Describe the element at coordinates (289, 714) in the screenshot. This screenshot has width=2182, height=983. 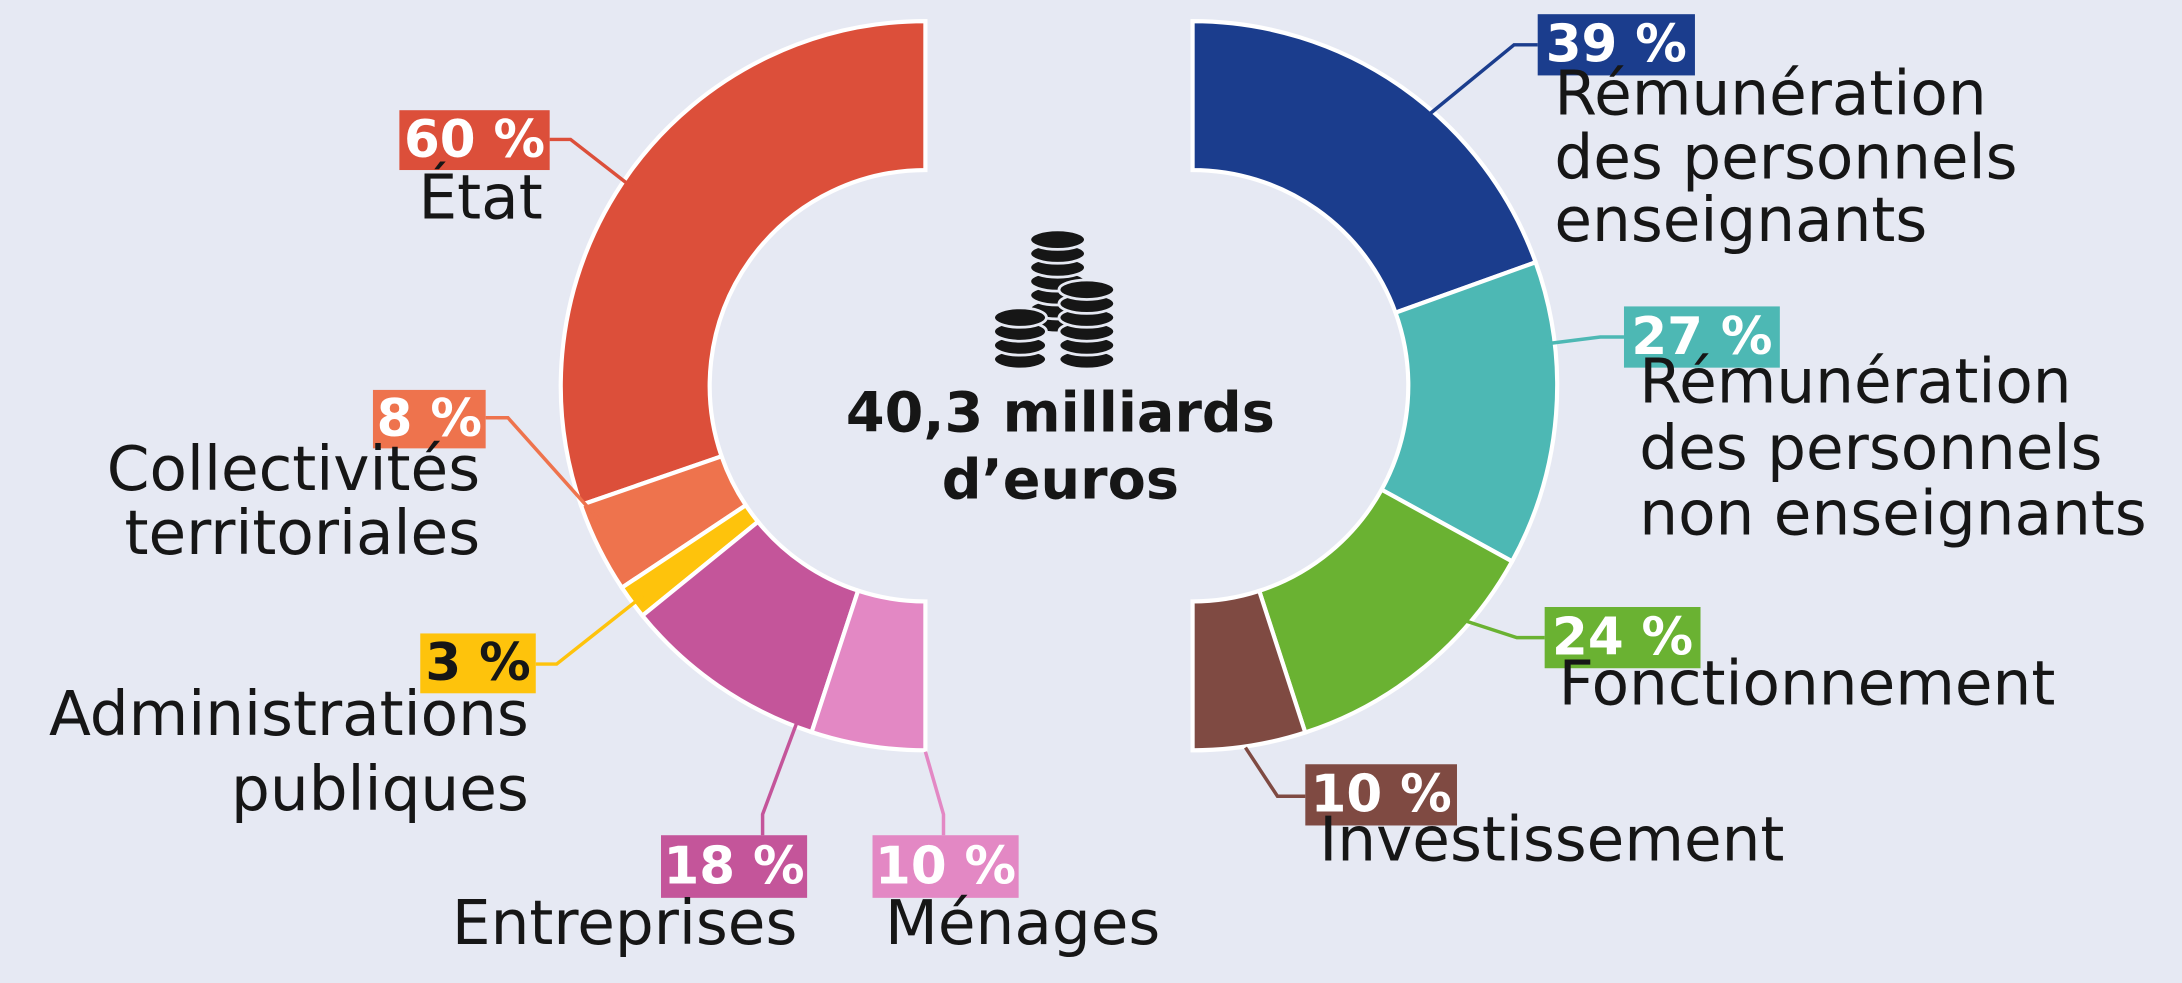
I see `category-label-line: Administrations` at that location.